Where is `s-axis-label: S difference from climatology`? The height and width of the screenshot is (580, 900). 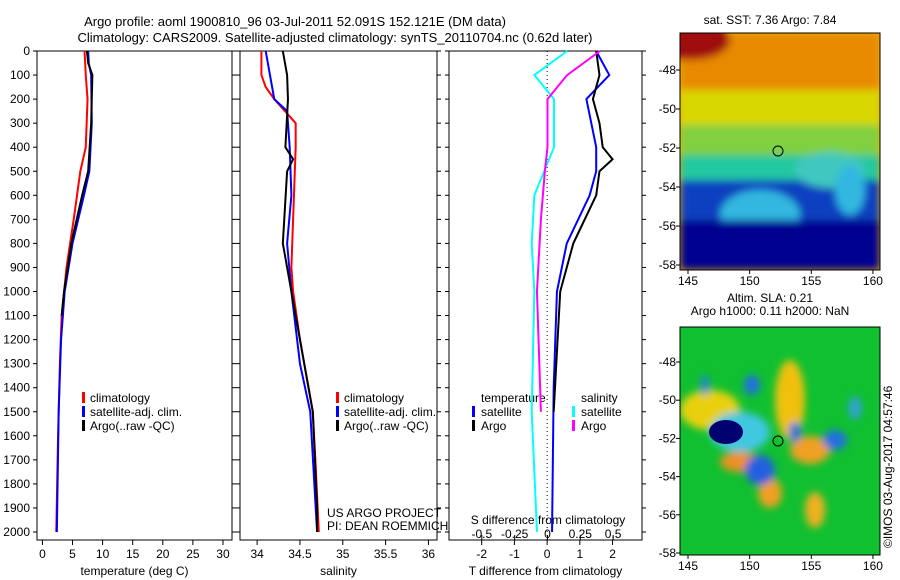
s-axis-label: S difference from climatology is located at coordinates (548, 520).